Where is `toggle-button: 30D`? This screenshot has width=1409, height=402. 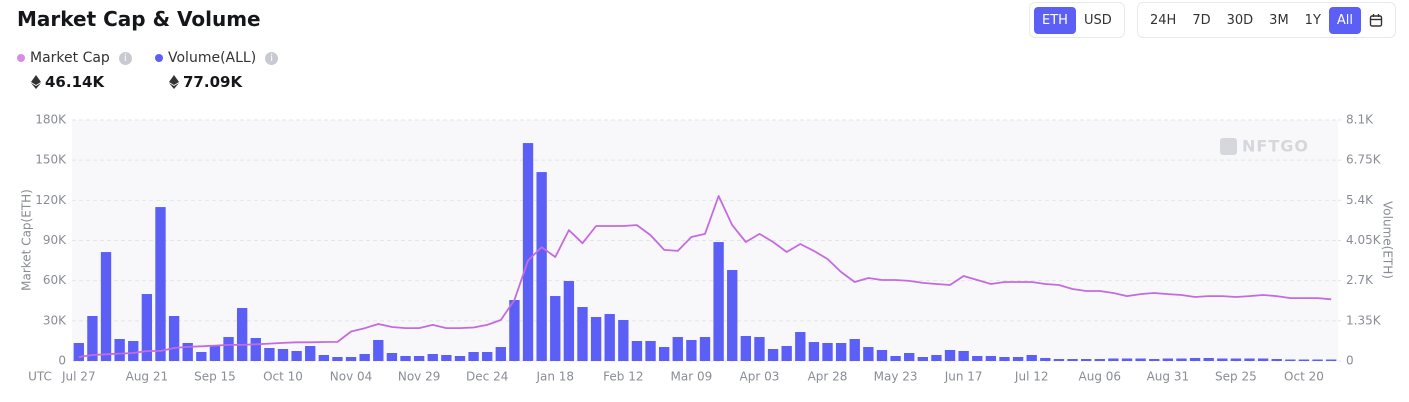
toggle-button: 30D is located at coordinates (1240, 20).